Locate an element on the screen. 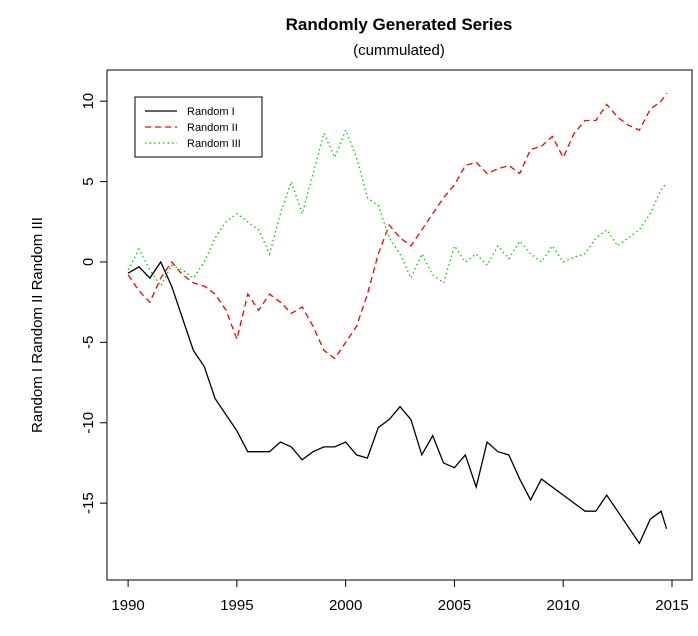  x-tick-label: 2005 is located at coordinates (454, 605).